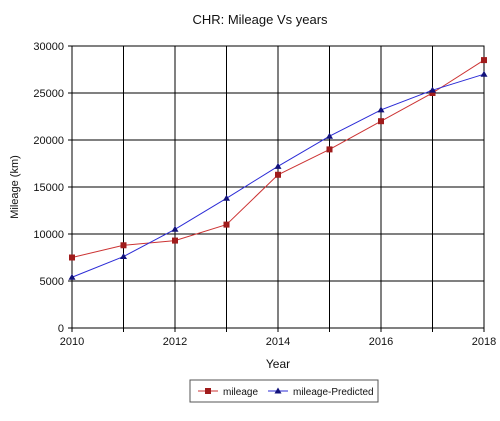 The width and height of the screenshot is (500, 421). Describe the element at coordinates (381, 342) in the screenshot. I see `x-tick-label: 2016` at that location.